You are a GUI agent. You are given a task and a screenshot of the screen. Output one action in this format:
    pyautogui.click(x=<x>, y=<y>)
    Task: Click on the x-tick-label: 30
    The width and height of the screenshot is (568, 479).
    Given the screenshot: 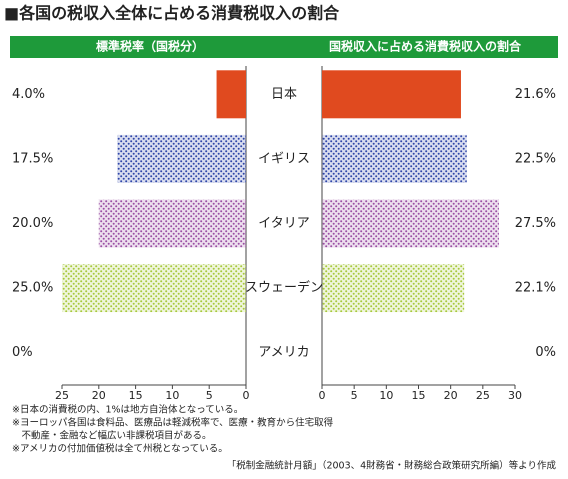 What is the action you would take?
    pyautogui.click(x=515, y=395)
    